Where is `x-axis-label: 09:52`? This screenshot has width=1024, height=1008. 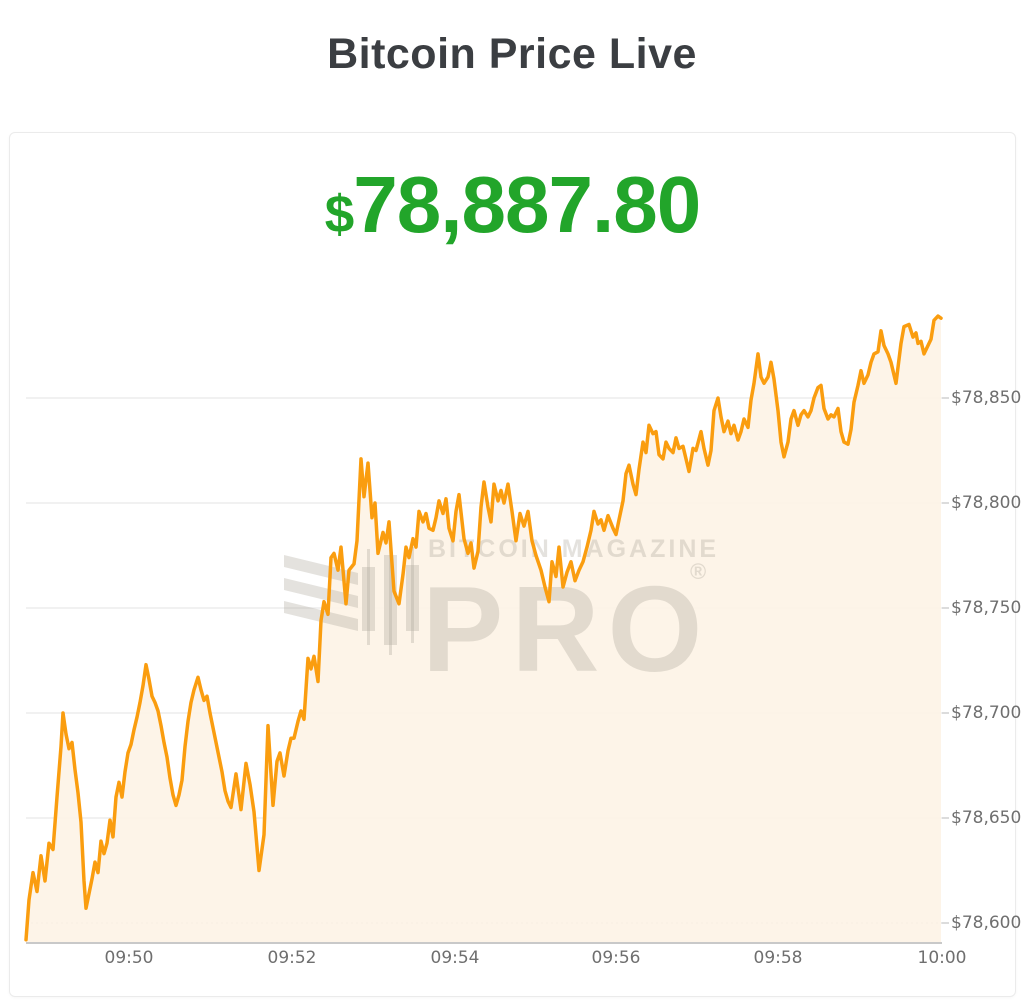
x-axis-label: 09:52 is located at coordinates (292, 958).